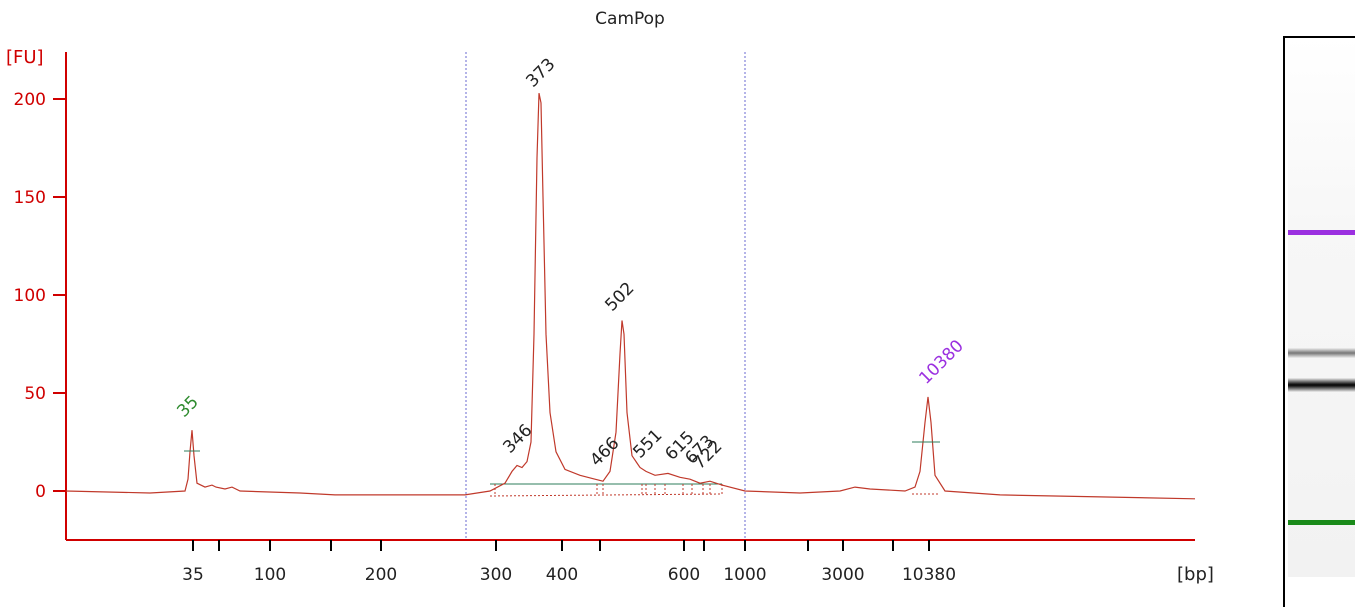  I want to click on peak-label-502: 502, so click(619, 296).